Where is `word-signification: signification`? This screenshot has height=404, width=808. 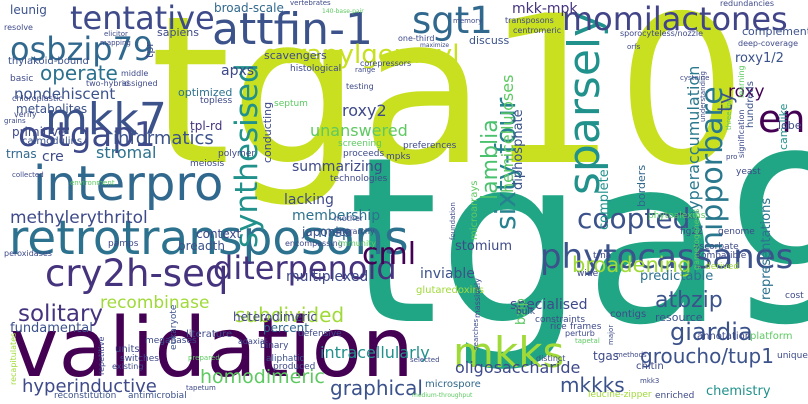 word-signification: signification is located at coordinates (741, 133).